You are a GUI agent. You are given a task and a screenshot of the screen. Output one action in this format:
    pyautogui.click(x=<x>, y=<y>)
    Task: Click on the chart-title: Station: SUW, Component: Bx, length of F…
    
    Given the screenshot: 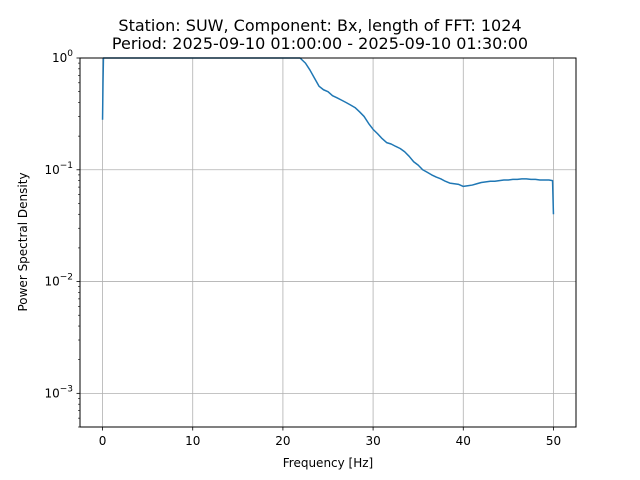 What is the action you would take?
    pyautogui.click(x=320, y=25)
    